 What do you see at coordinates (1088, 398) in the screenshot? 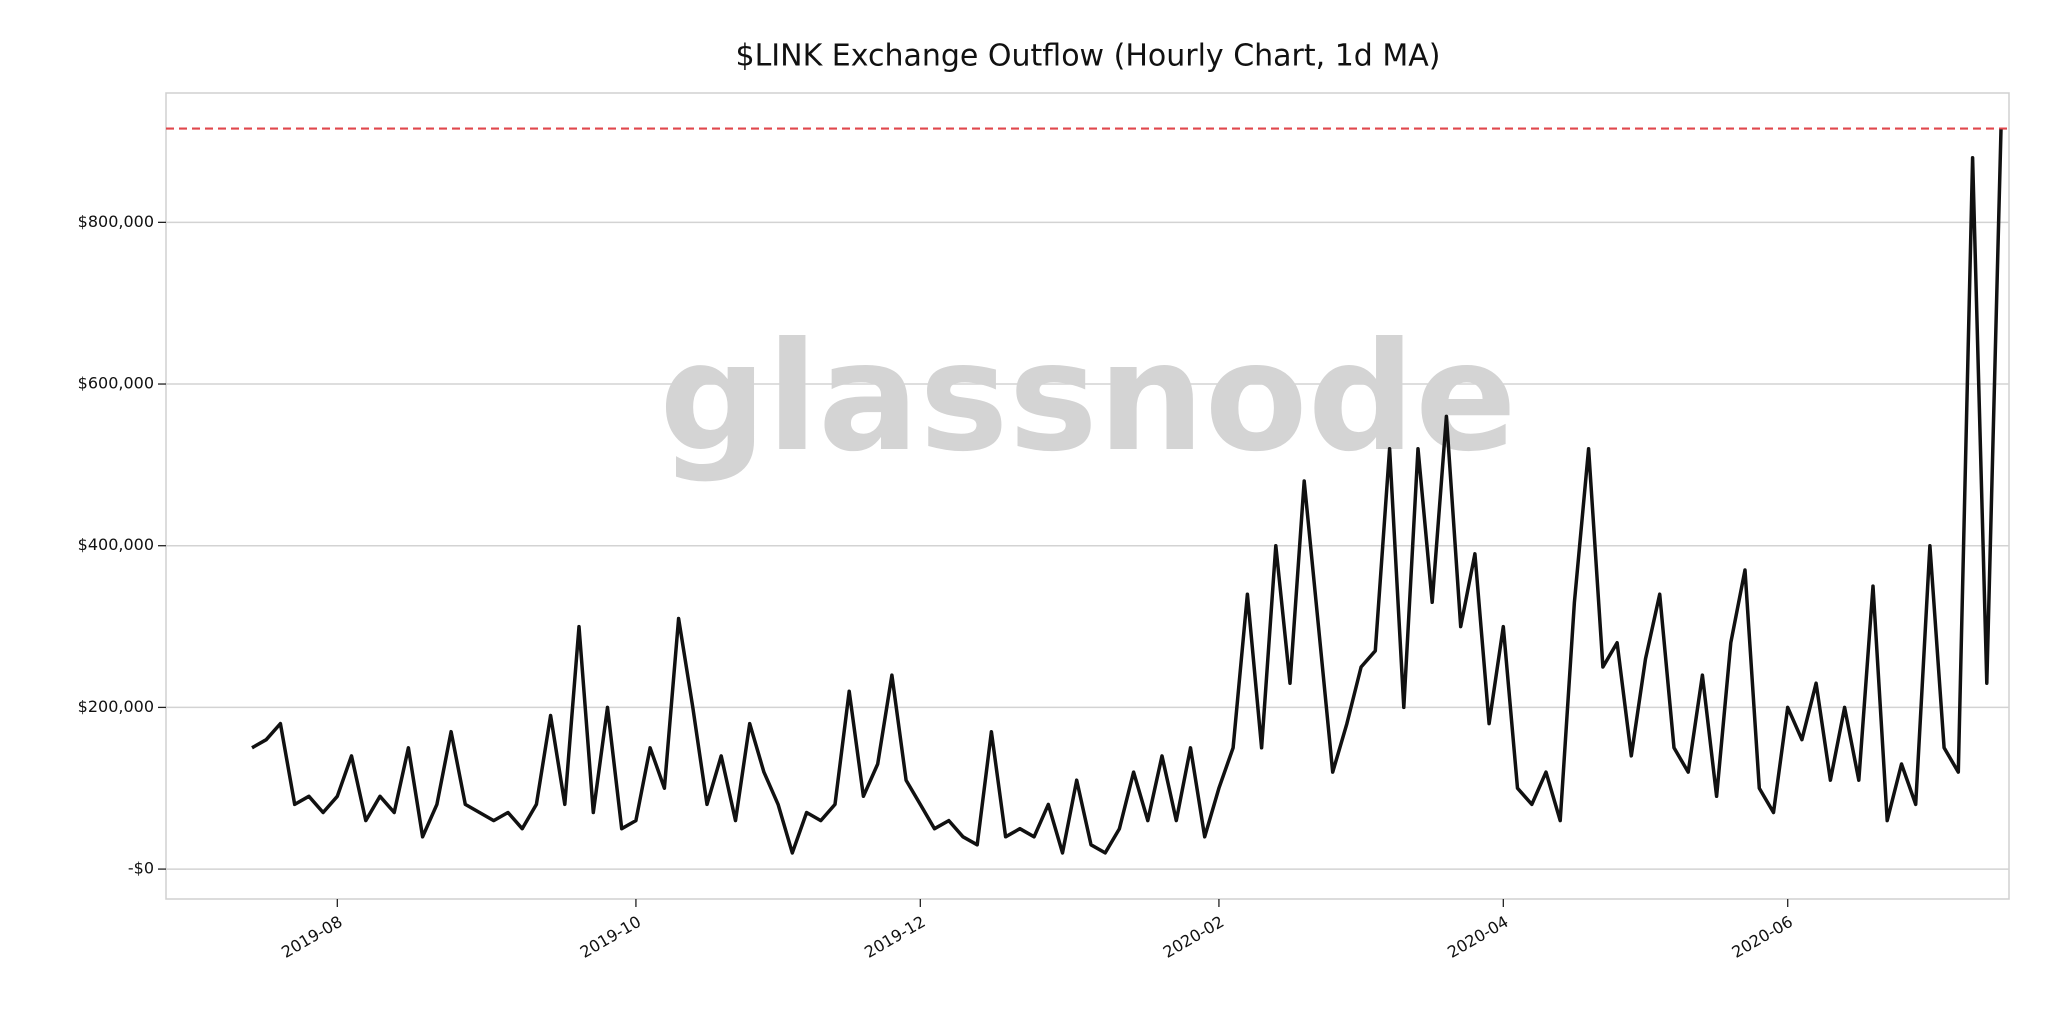
I see `watermark: glassnode` at bounding box center [1088, 398].